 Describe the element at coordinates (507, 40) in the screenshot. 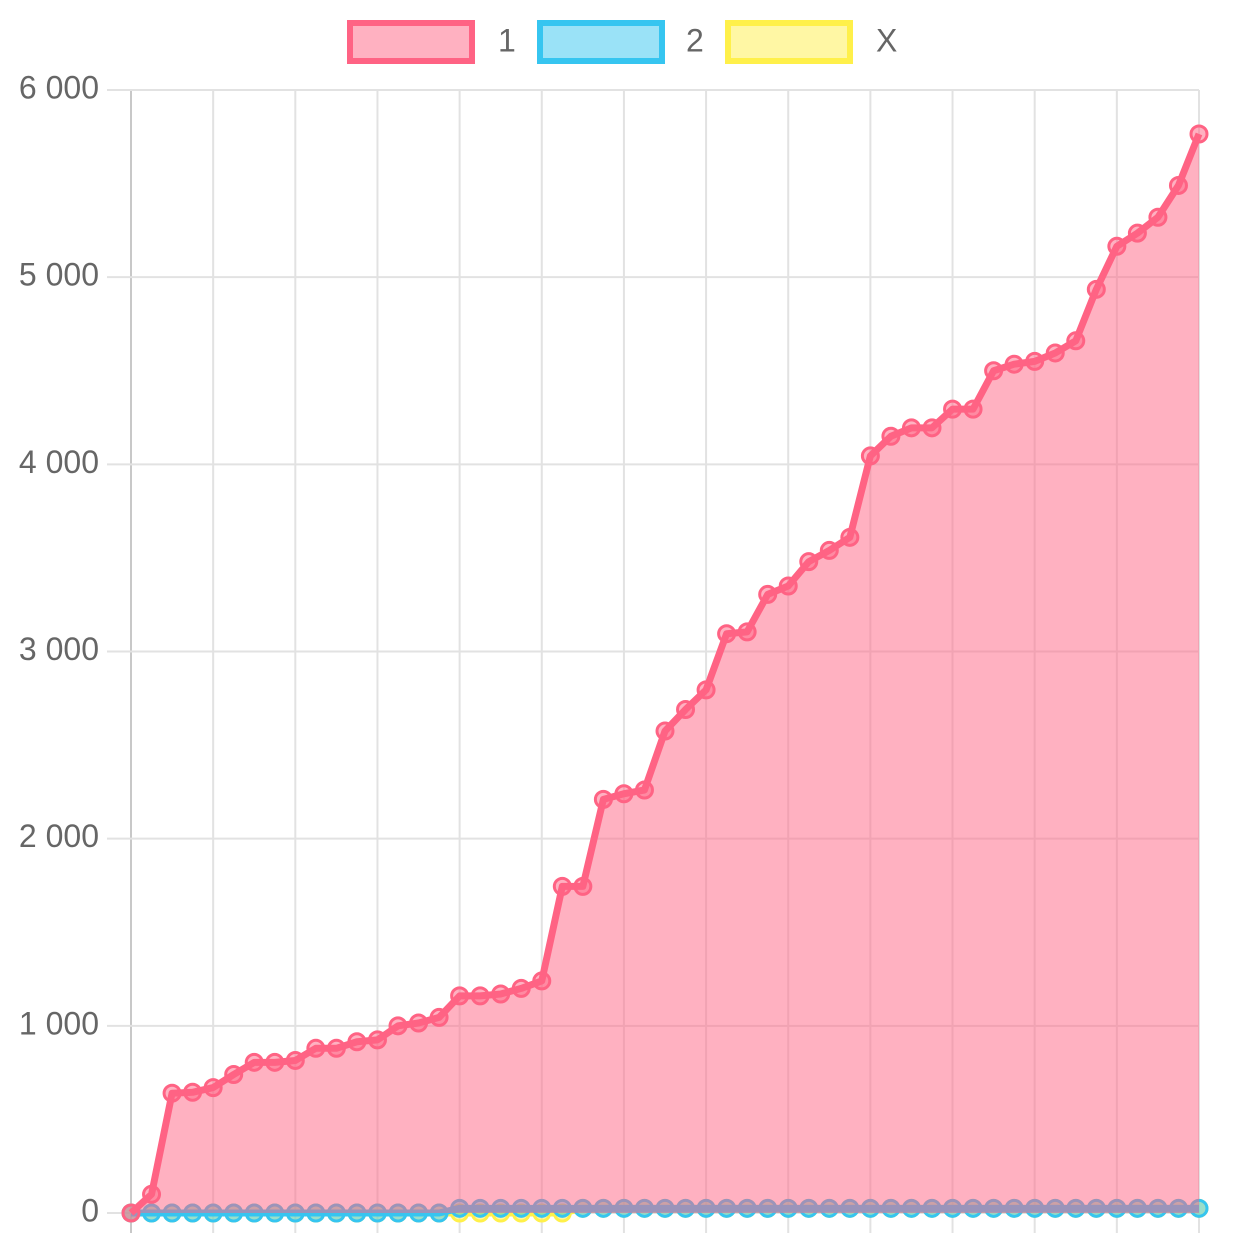

I see `legend-label: 1` at that location.